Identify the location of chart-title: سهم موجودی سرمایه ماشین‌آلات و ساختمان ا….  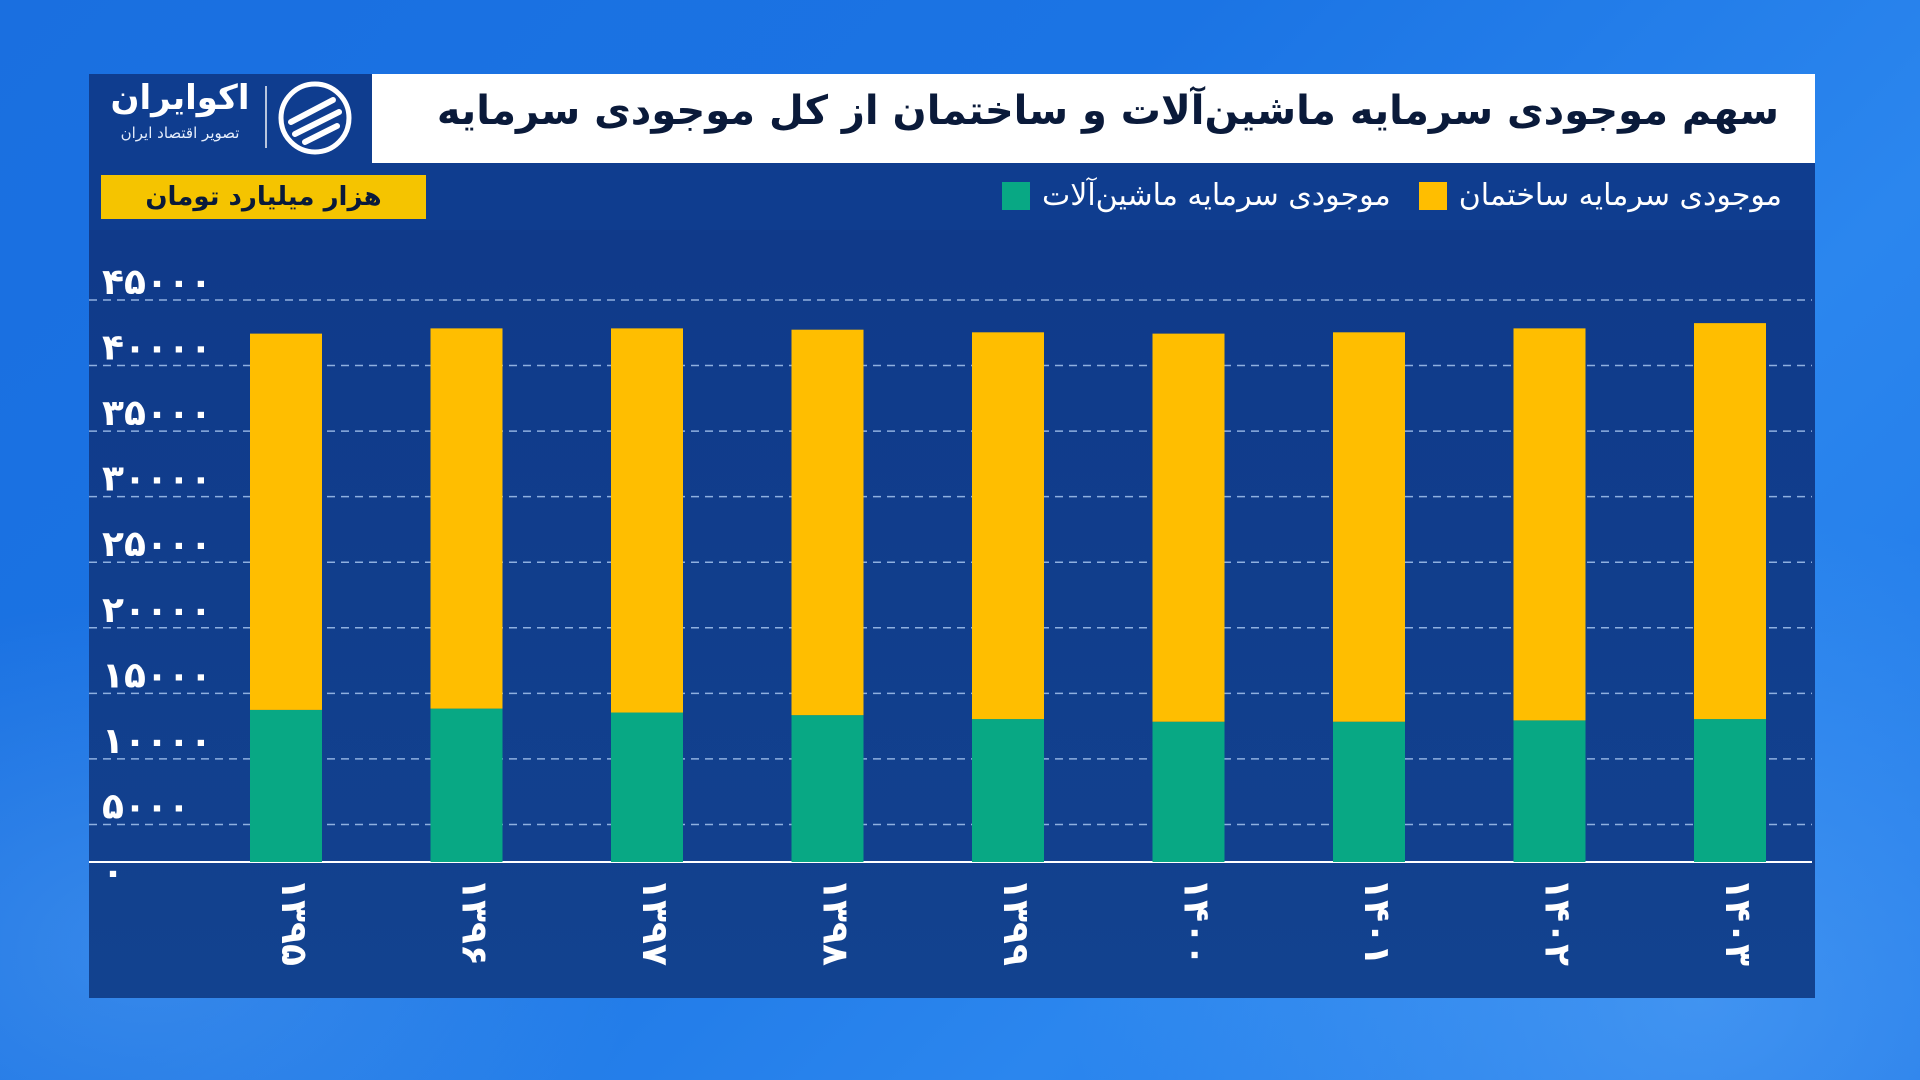
(1107, 111).